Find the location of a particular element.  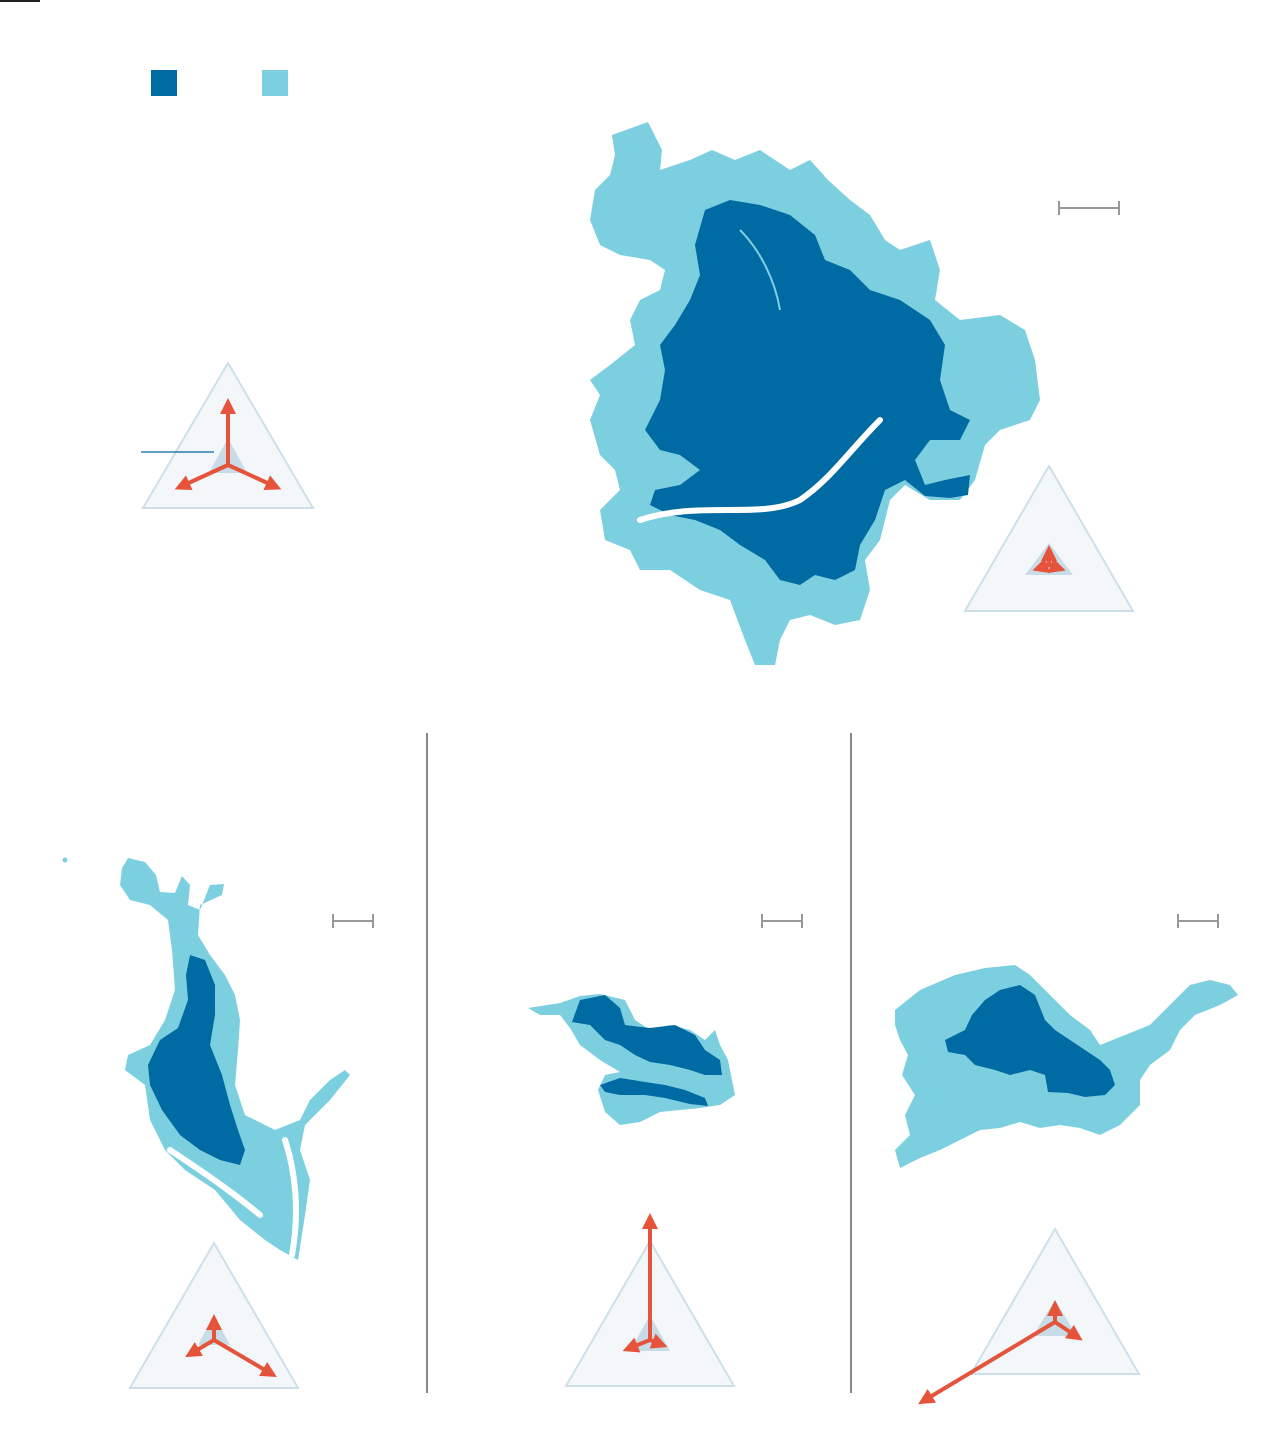

triangle-diagram-main is located at coordinates (1049, 538).